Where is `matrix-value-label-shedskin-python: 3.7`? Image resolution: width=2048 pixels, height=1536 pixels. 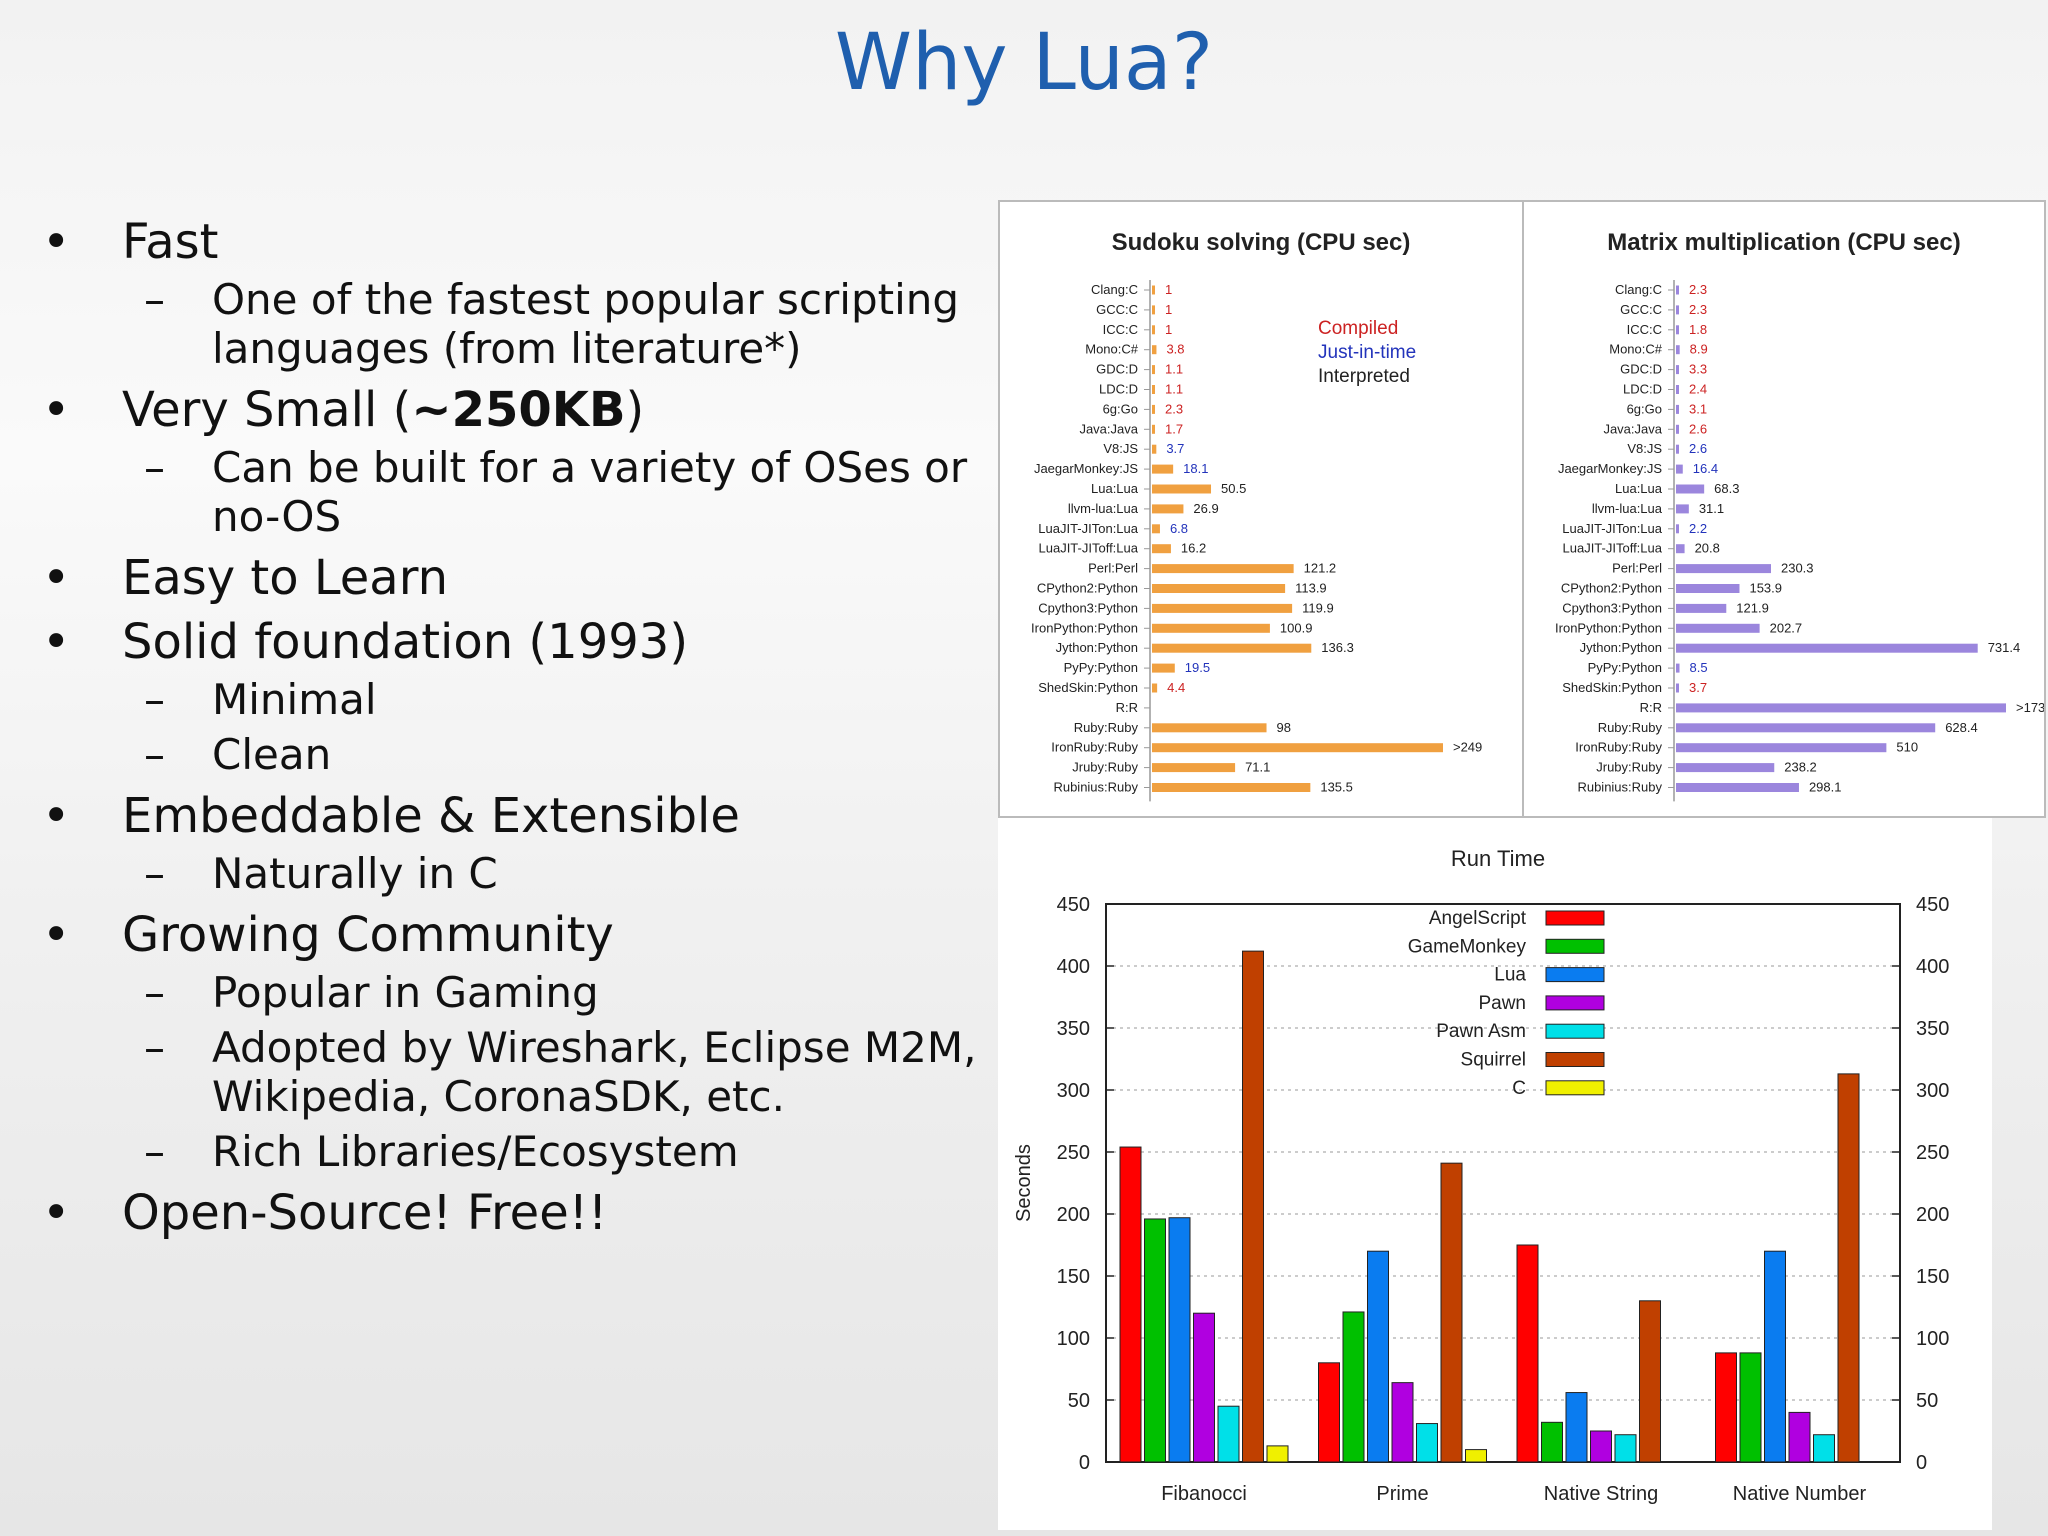 matrix-value-label-shedskin-python: 3.7 is located at coordinates (1698, 687).